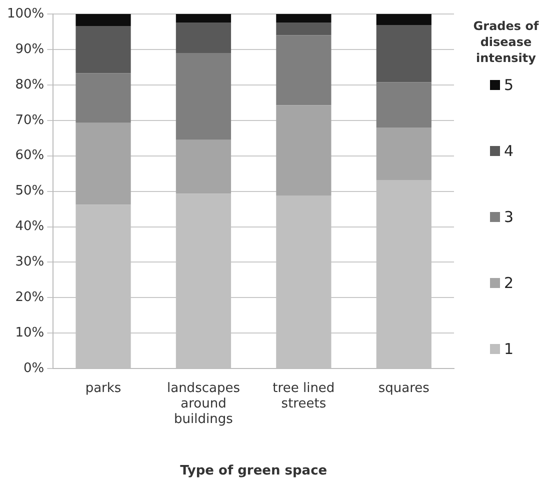 This screenshot has height=483, width=552. Describe the element at coordinates (509, 85) in the screenshot. I see `legend-label: 5` at that location.